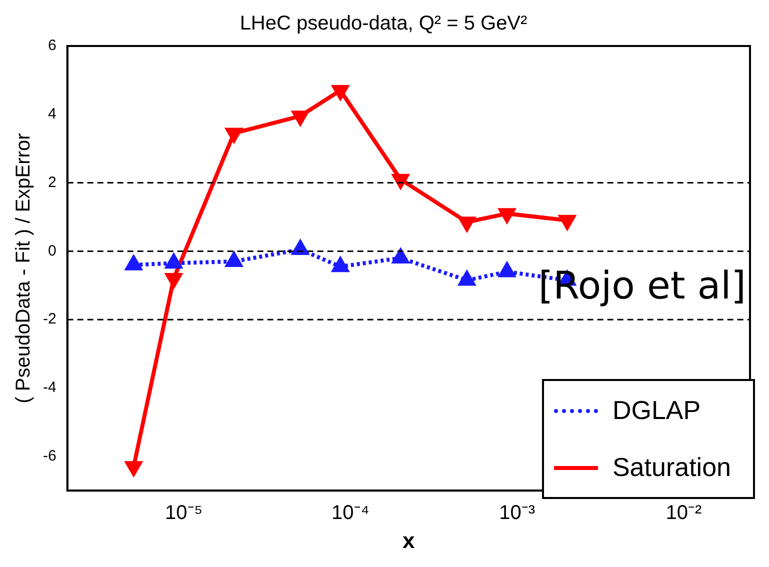 The image size is (769, 567). What do you see at coordinates (642, 286) in the screenshot?
I see `annotation: [Rojo et al]` at bounding box center [642, 286].